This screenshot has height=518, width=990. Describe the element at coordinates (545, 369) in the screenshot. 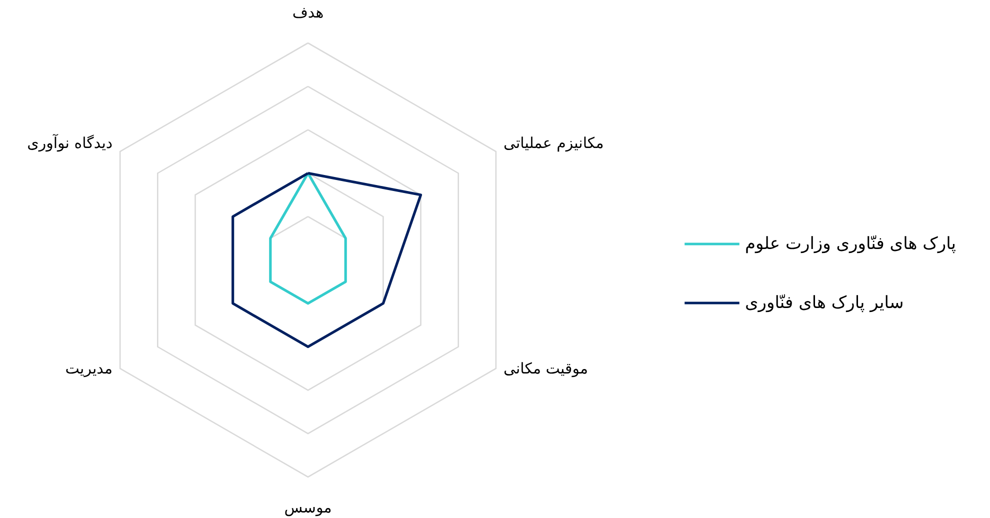

I see `spoke-label: موقیت مکانی` at that location.